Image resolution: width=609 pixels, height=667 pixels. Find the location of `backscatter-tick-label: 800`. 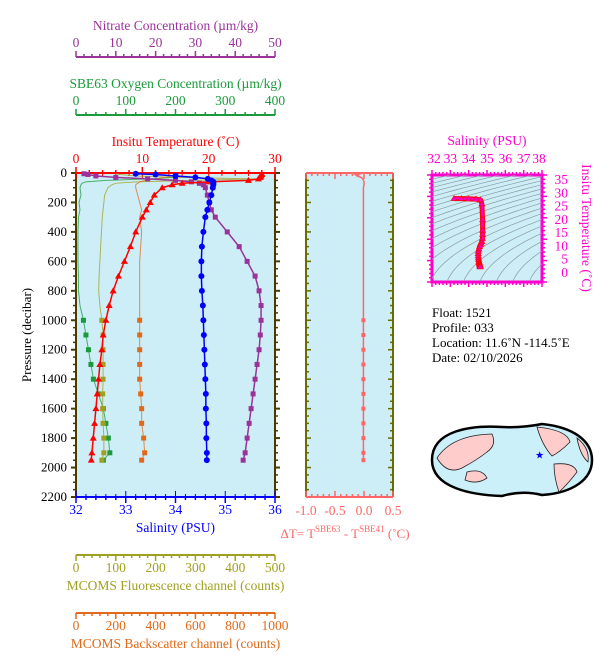

backscatter-tick-label: 800 is located at coordinates (235, 625).